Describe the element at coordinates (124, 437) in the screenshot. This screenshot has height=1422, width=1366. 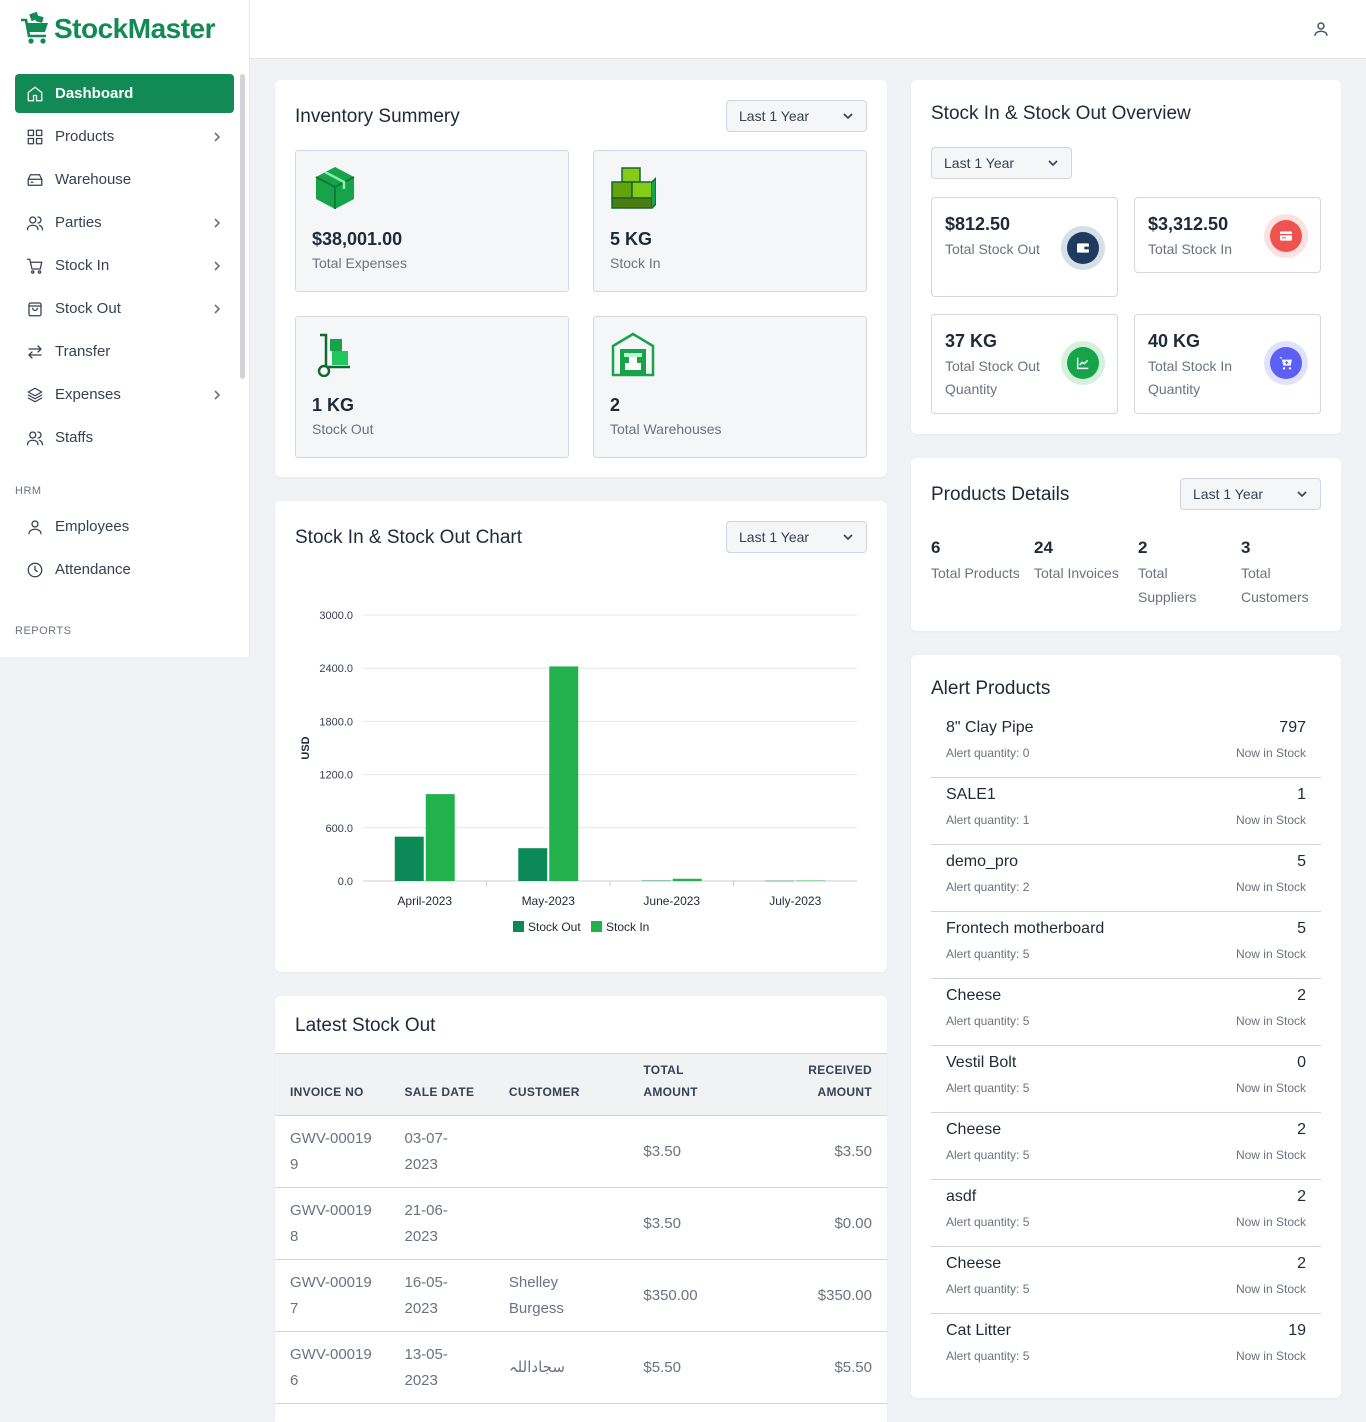
I see `sidebar-item-staffs: Staffs` at that location.